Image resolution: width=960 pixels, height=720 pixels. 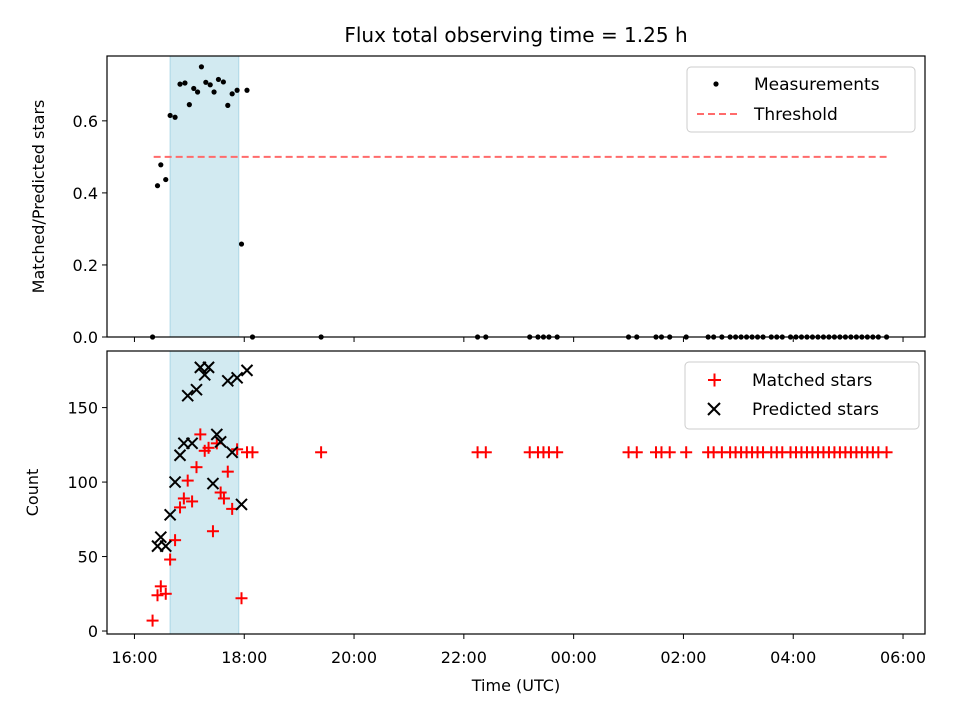 What do you see at coordinates (464, 657) in the screenshot?
I see `bottom-x-tick-label: 22:00` at bounding box center [464, 657].